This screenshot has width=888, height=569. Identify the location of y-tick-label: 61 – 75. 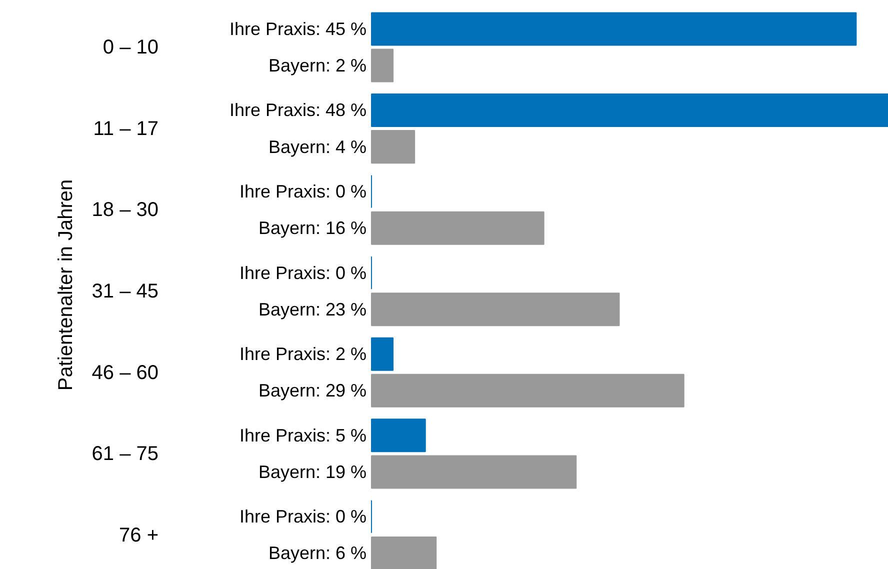
(125, 454).